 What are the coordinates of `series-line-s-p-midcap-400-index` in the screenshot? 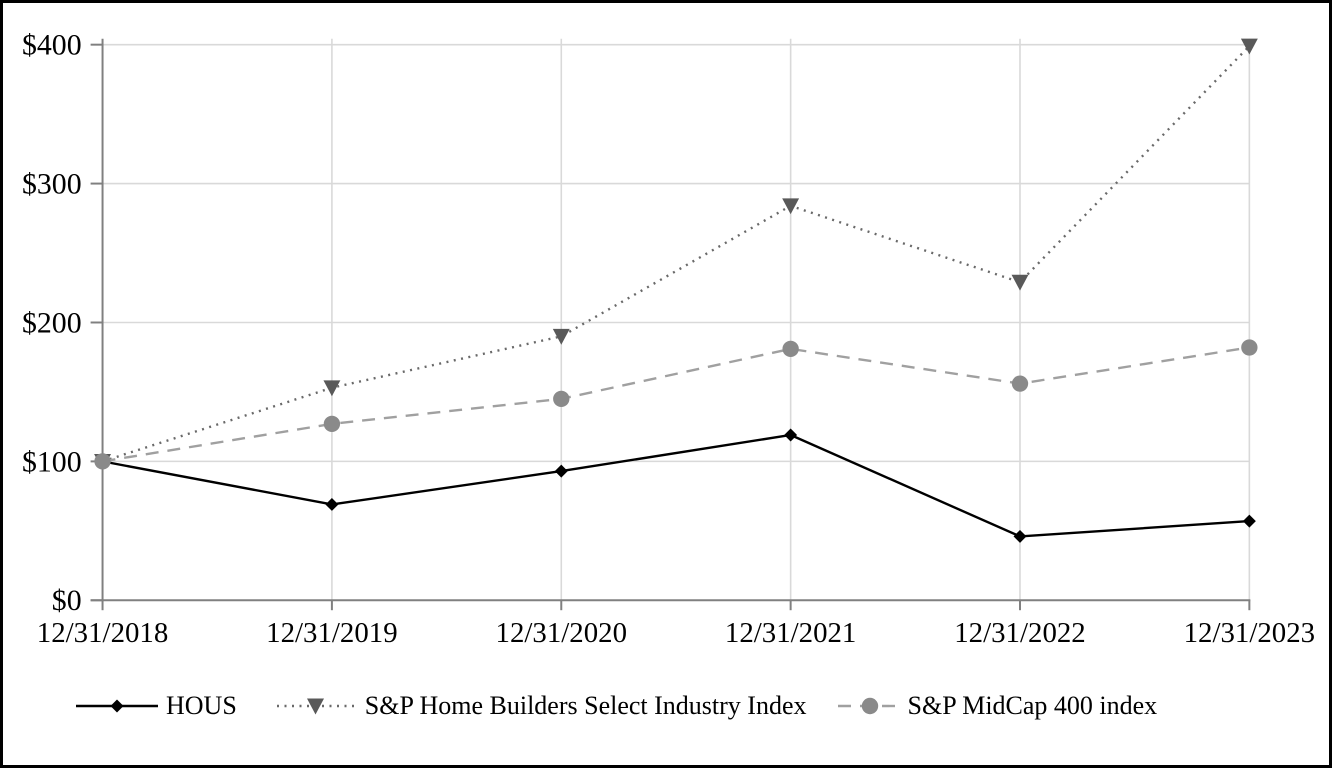 It's located at (676, 404).